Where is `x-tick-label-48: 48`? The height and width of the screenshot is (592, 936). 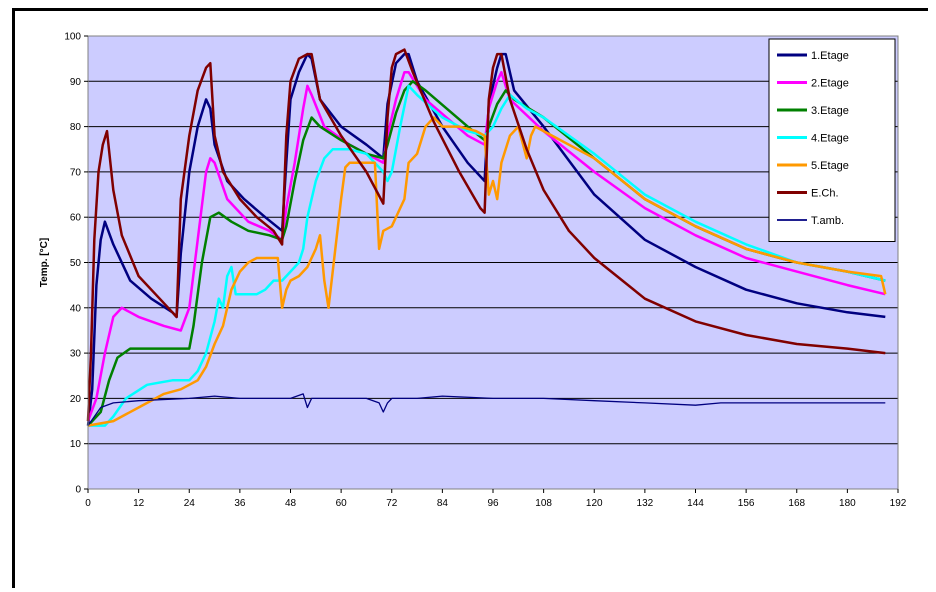 x-tick-label-48: 48 is located at coordinates (291, 503).